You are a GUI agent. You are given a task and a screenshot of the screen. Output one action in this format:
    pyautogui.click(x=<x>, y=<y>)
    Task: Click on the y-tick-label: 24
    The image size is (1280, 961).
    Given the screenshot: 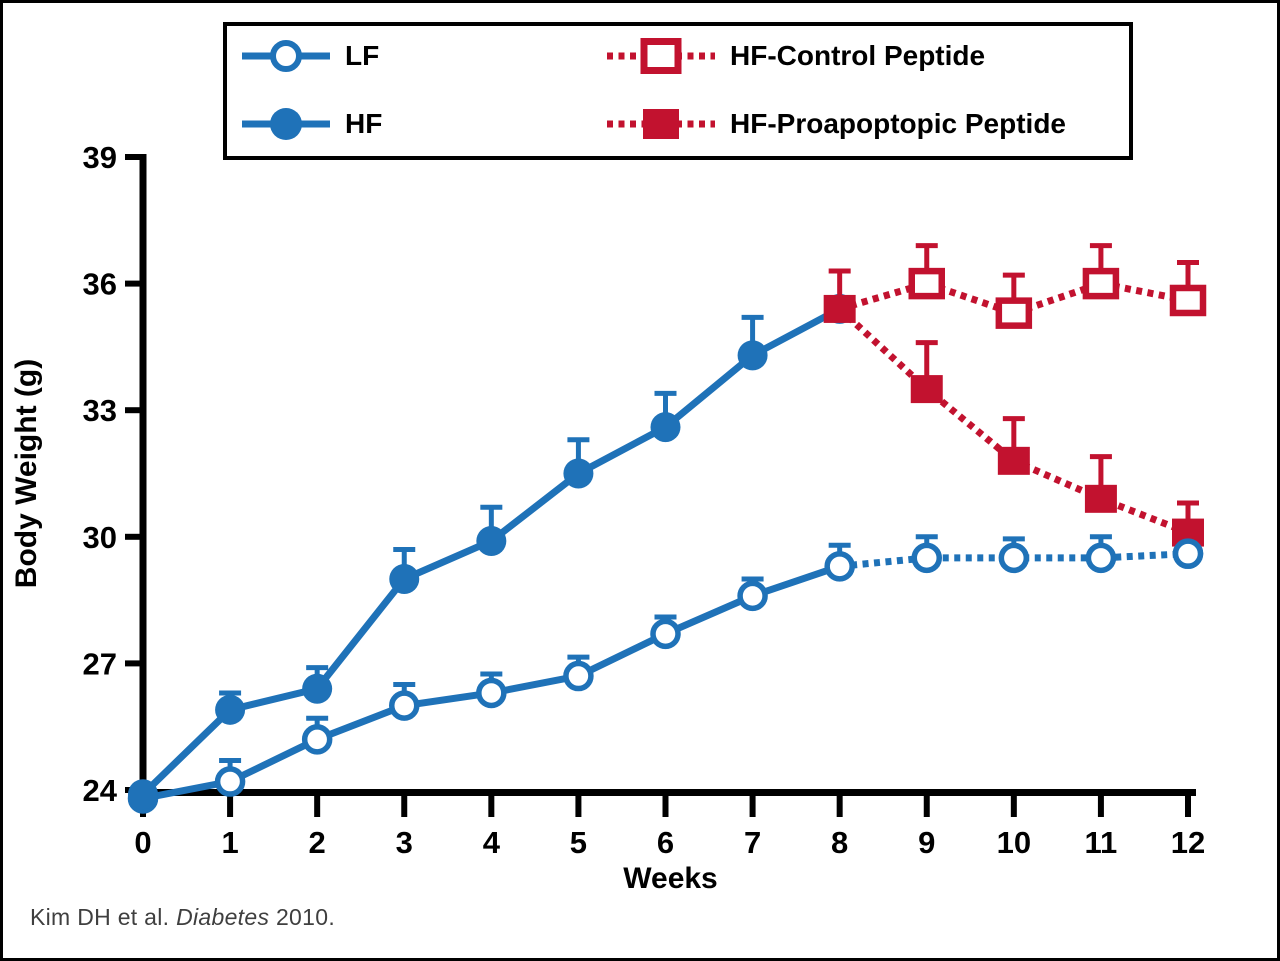 What is the action you would take?
    pyautogui.click(x=100, y=790)
    